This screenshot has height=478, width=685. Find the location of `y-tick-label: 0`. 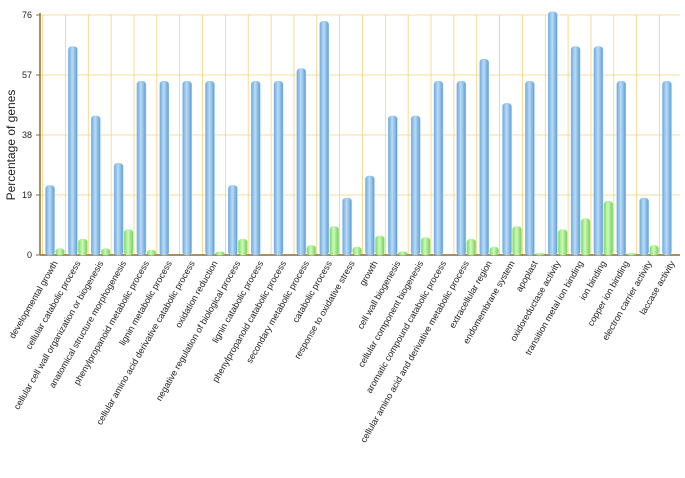

y-tick-label: 0 is located at coordinates (29, 255).